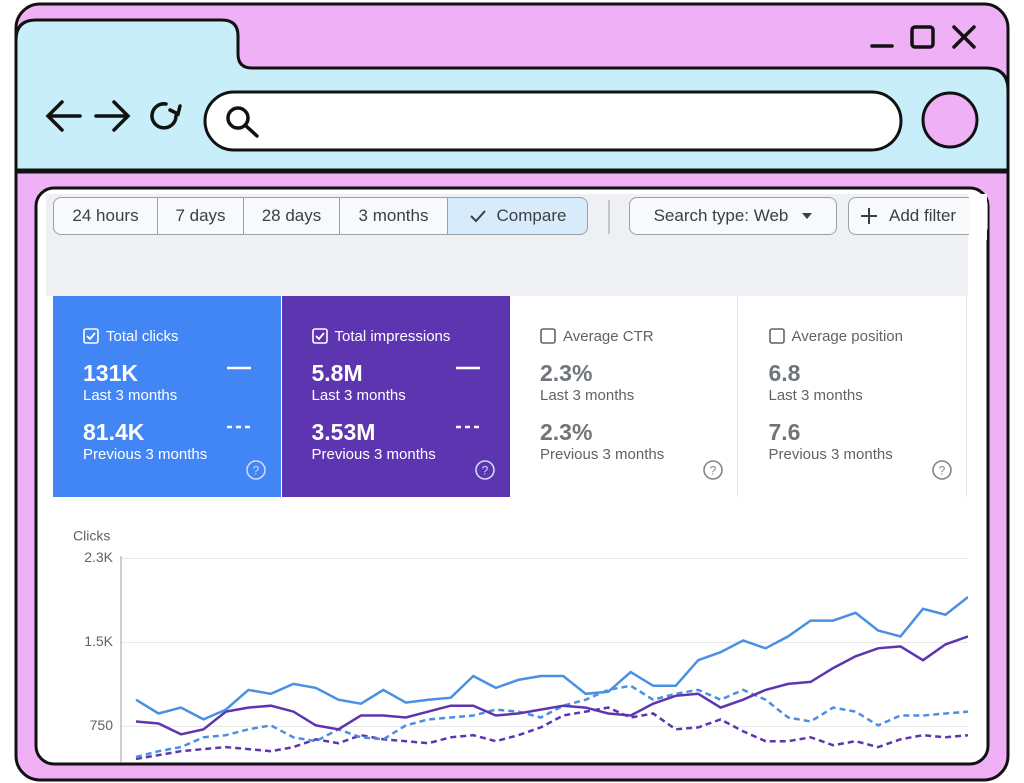  What do you see at coordinates (110, 373) in the screenshot?
I see `metric-value: 131K` at bounding box center [110, 373].